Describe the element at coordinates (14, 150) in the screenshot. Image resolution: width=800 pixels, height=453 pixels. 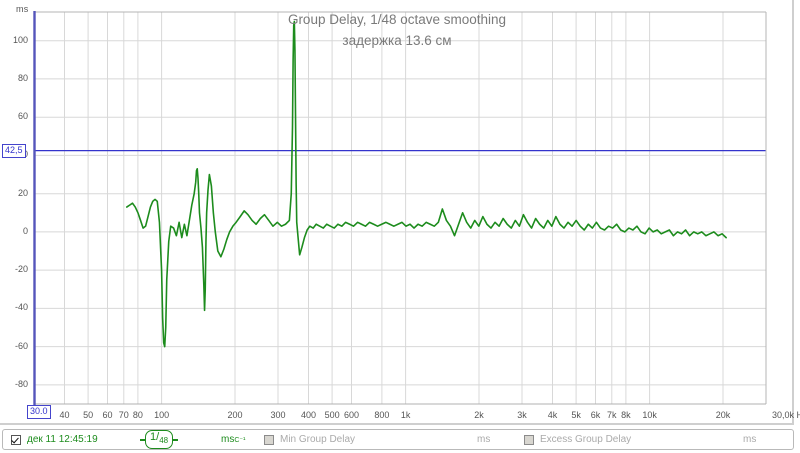
I see `y-cursor-value-box: 42,5` at that location.